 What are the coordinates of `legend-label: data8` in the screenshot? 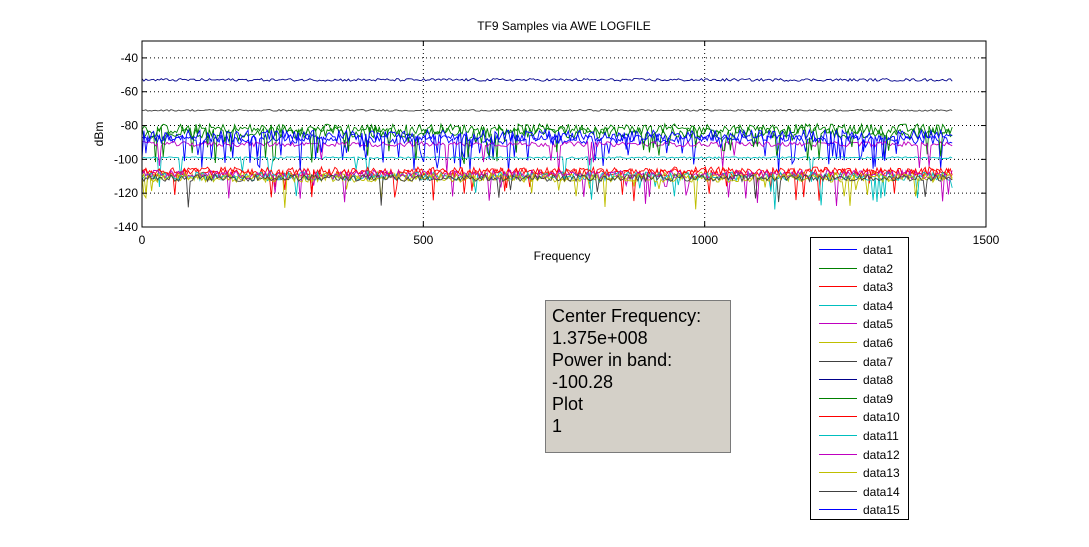 It's located at (878, 380).